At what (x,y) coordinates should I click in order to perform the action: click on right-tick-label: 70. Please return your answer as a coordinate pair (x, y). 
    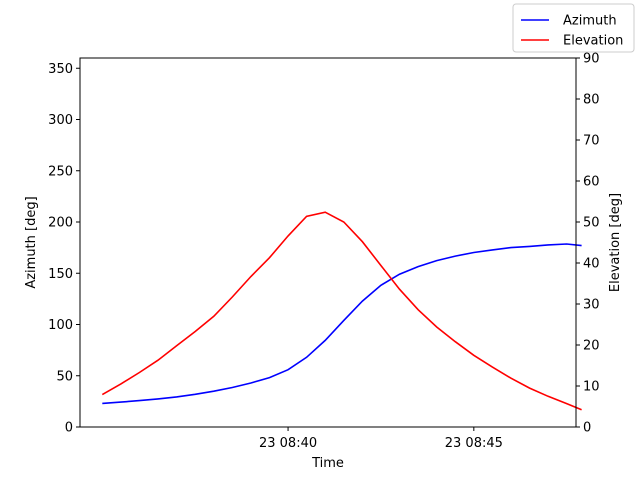
    Looking at the image, I should click on (591, 141).